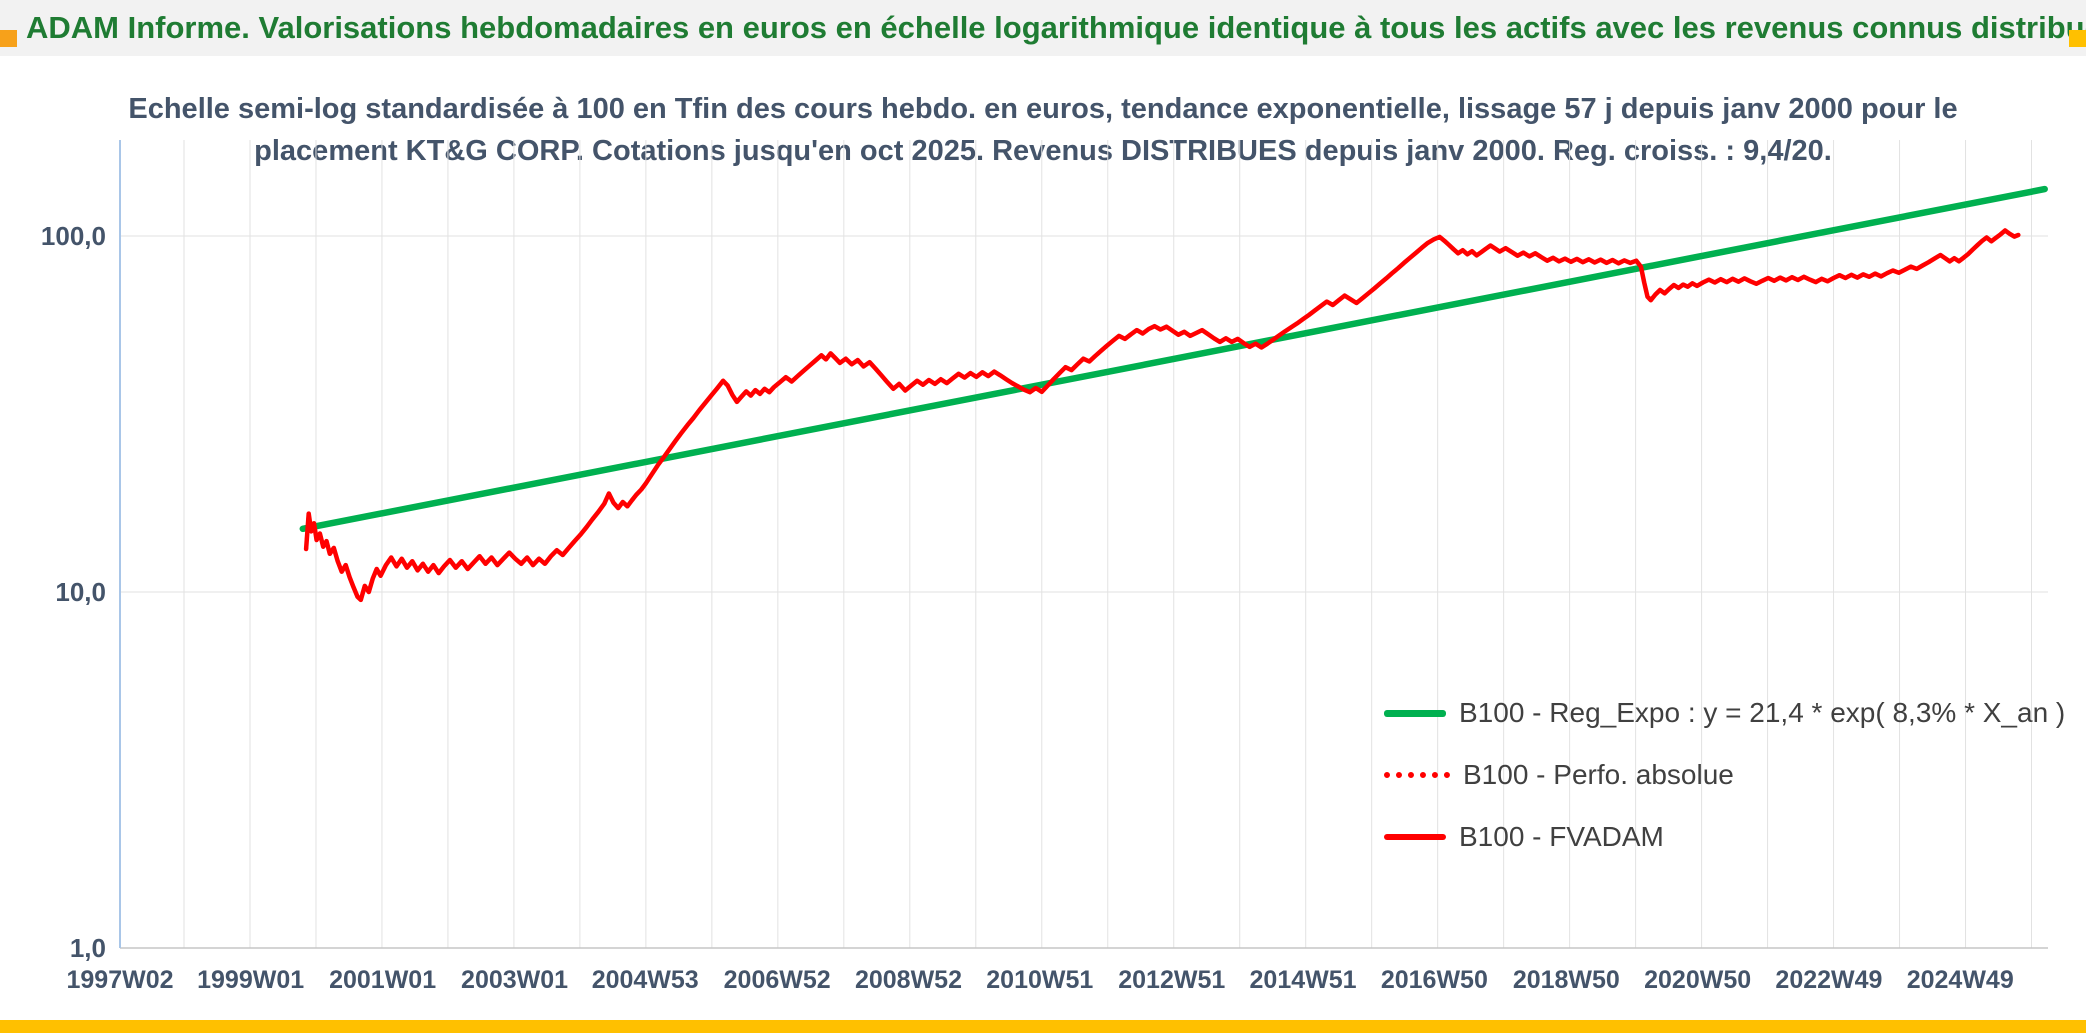 The image size is (2086, 1033). I want to click on legend-swatch-reg-expo-line, so click(1415, 713).